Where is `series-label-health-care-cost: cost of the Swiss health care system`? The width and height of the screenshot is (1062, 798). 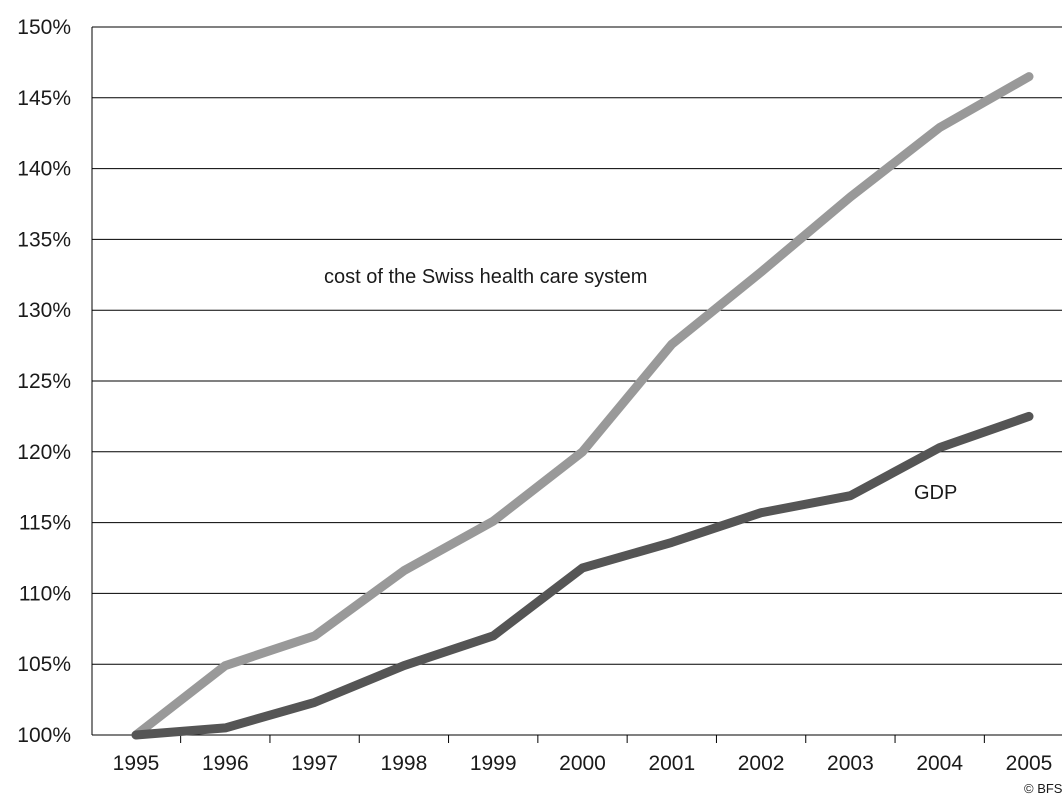 series-label-health-care-cost: cost of the Swiss health care system is located at coordinates (485, 277).